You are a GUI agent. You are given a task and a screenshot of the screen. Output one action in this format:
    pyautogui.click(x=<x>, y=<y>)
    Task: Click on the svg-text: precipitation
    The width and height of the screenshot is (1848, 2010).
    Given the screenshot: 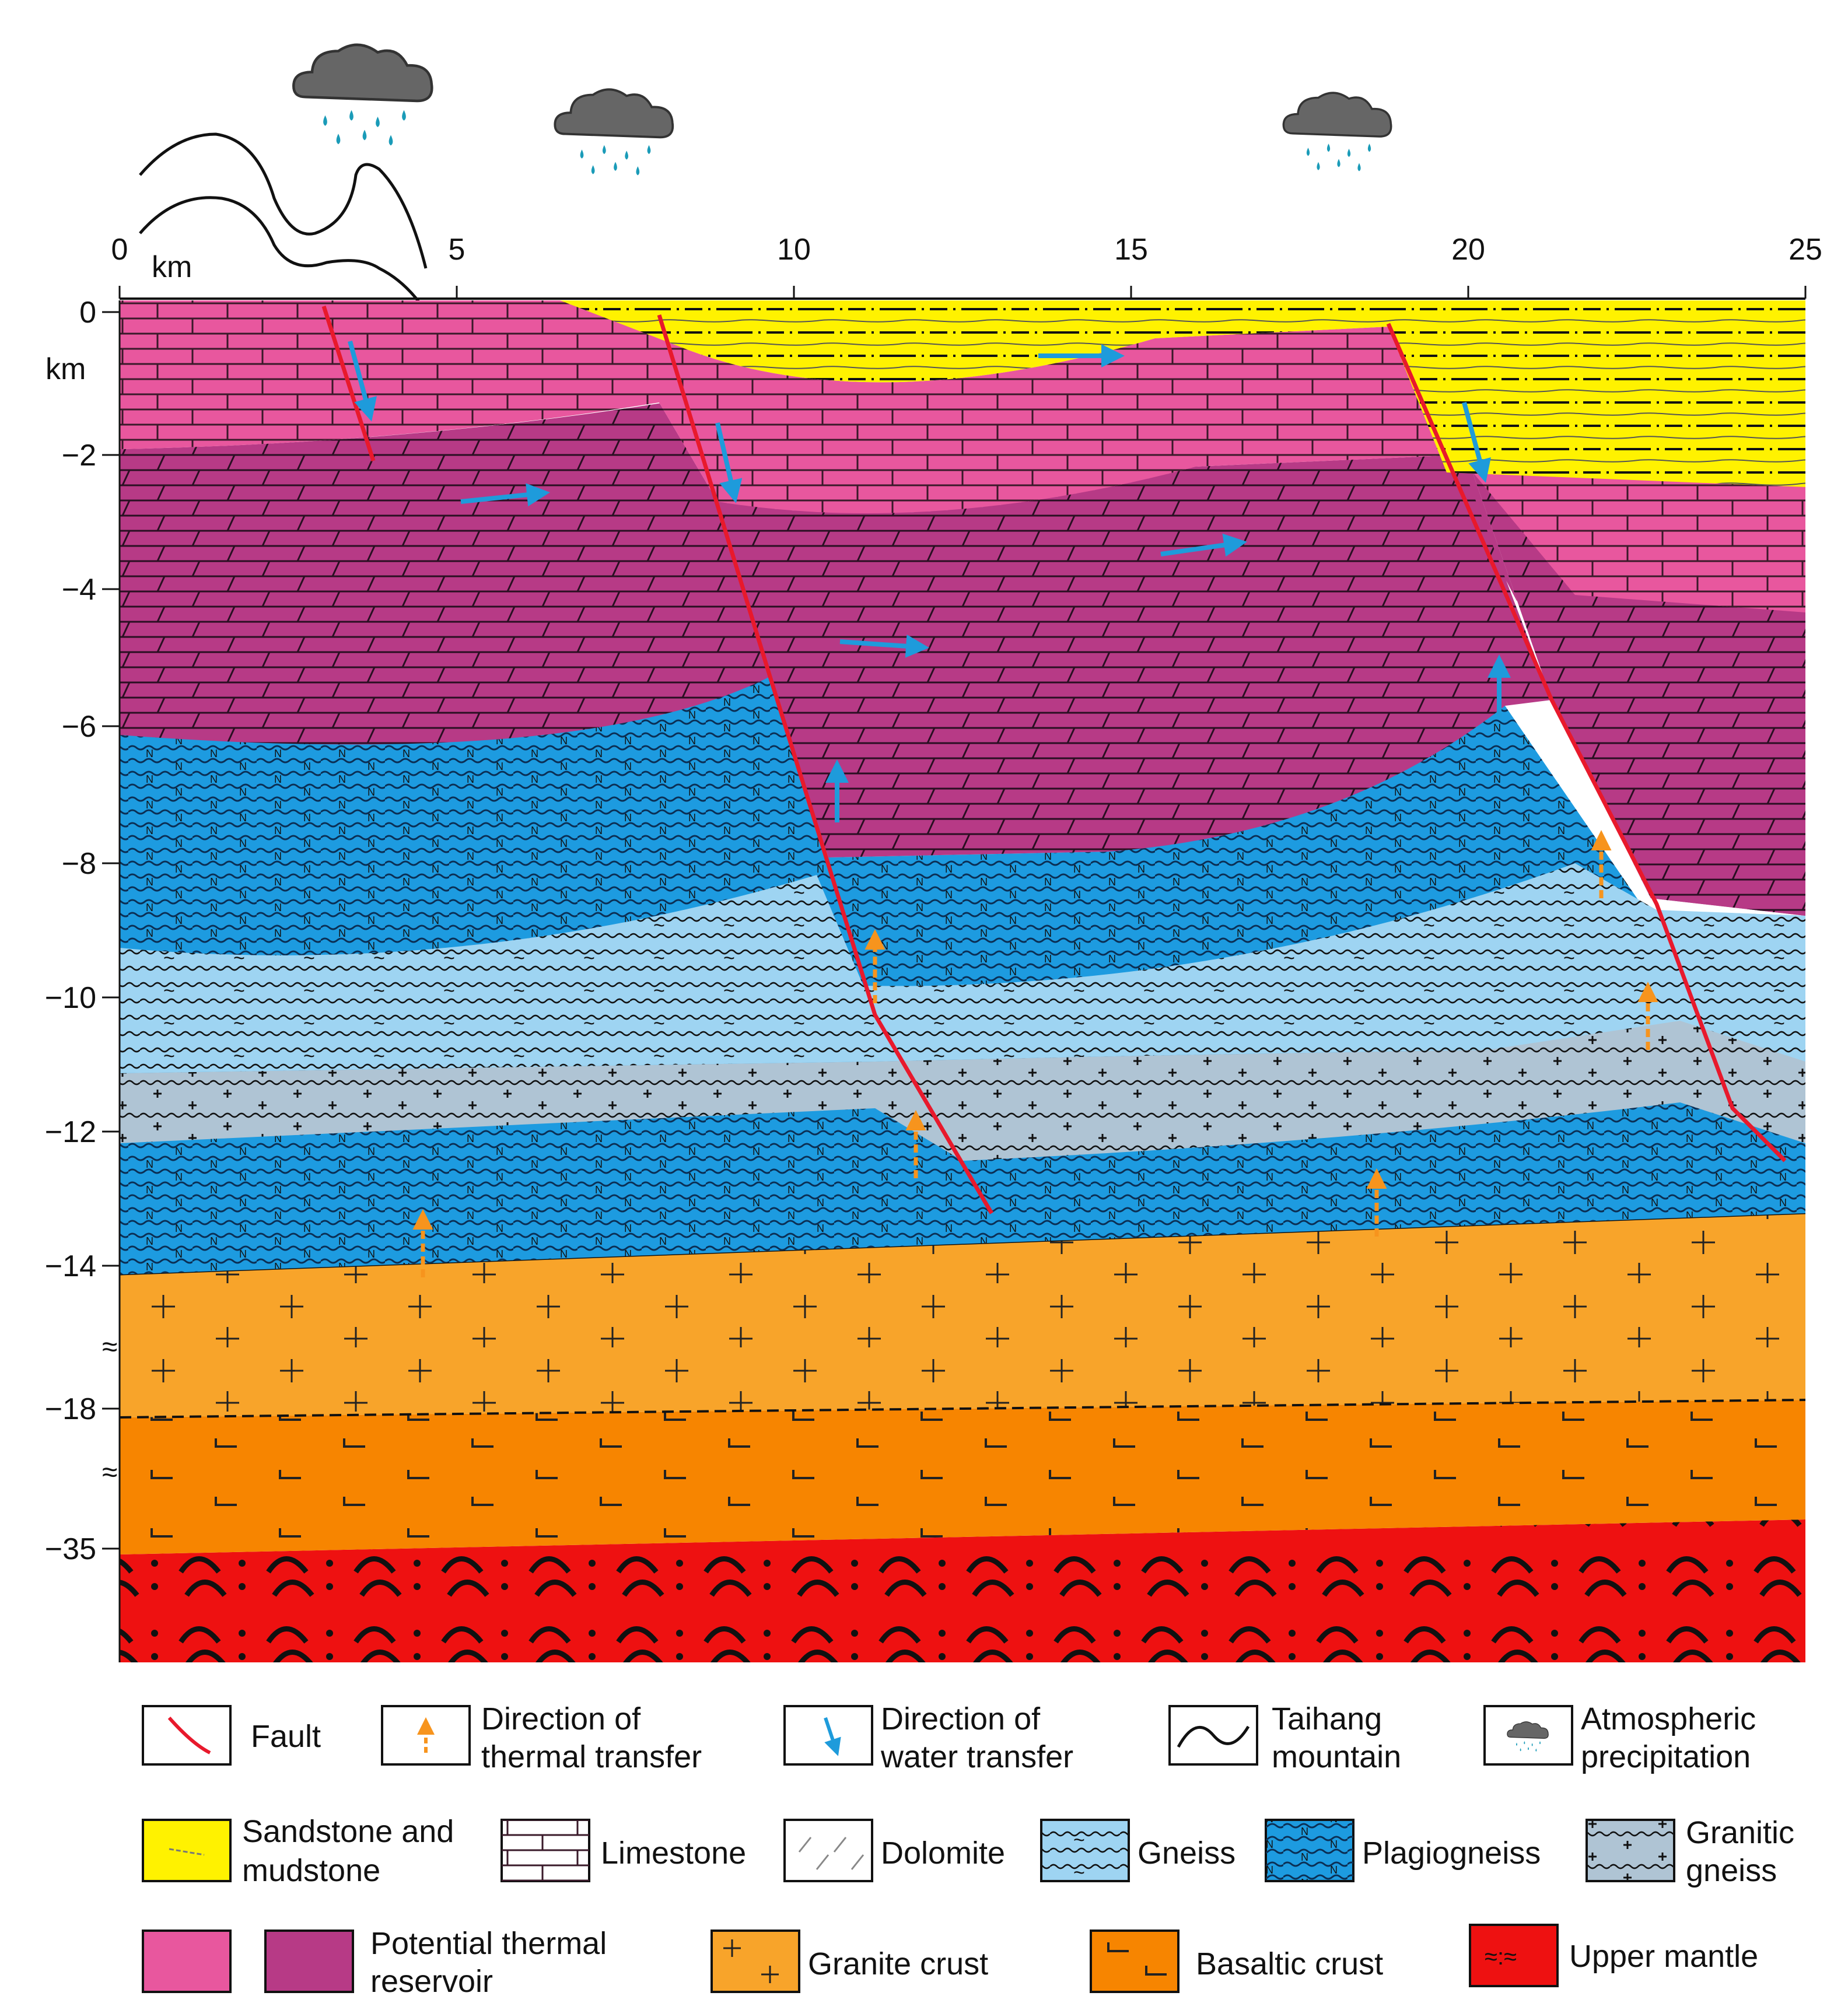 What is the action you would take?
    pyautogui.click(x=1666, y=1756)
    